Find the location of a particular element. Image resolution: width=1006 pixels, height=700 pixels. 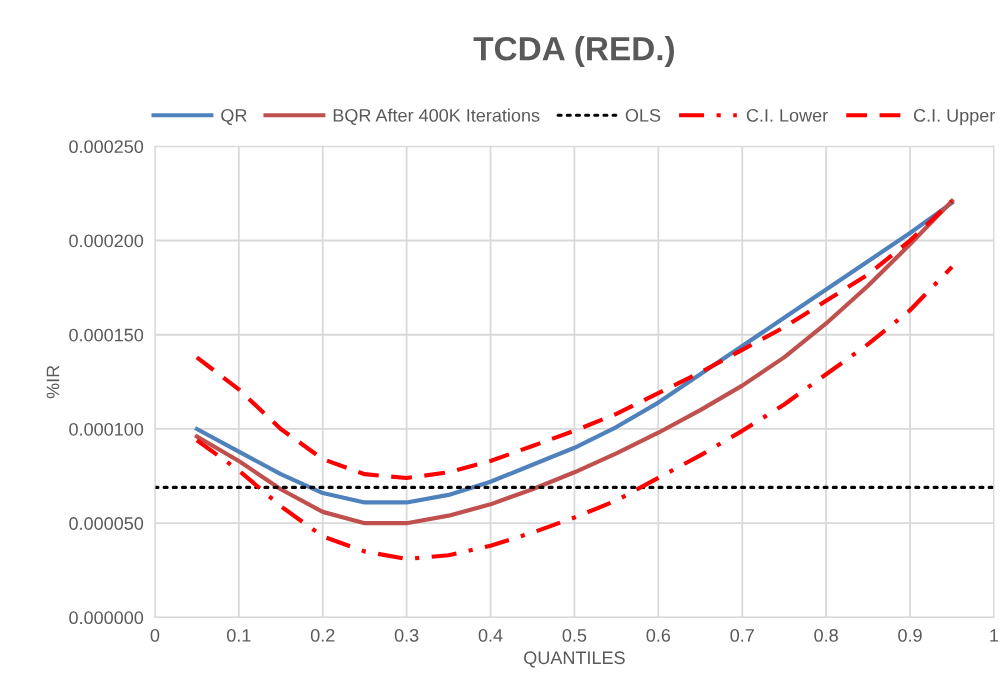

y-tick-label: 0.000200 is located at coordinates (106, 241).